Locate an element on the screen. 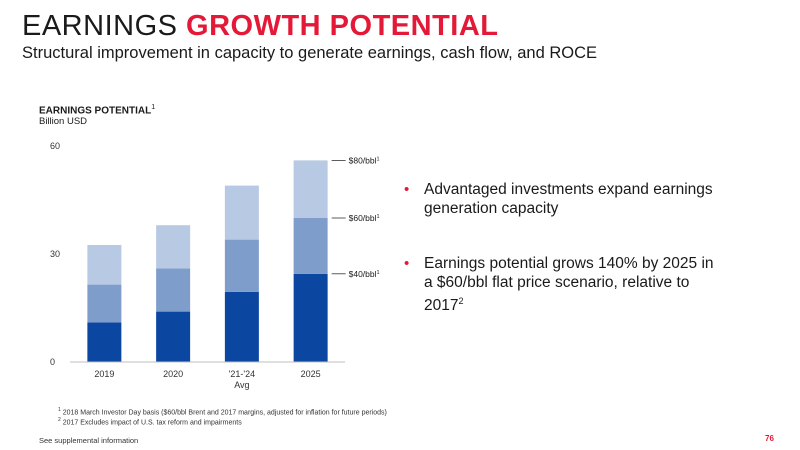  footnote-number: 2 is located at coordinates (59, 420).